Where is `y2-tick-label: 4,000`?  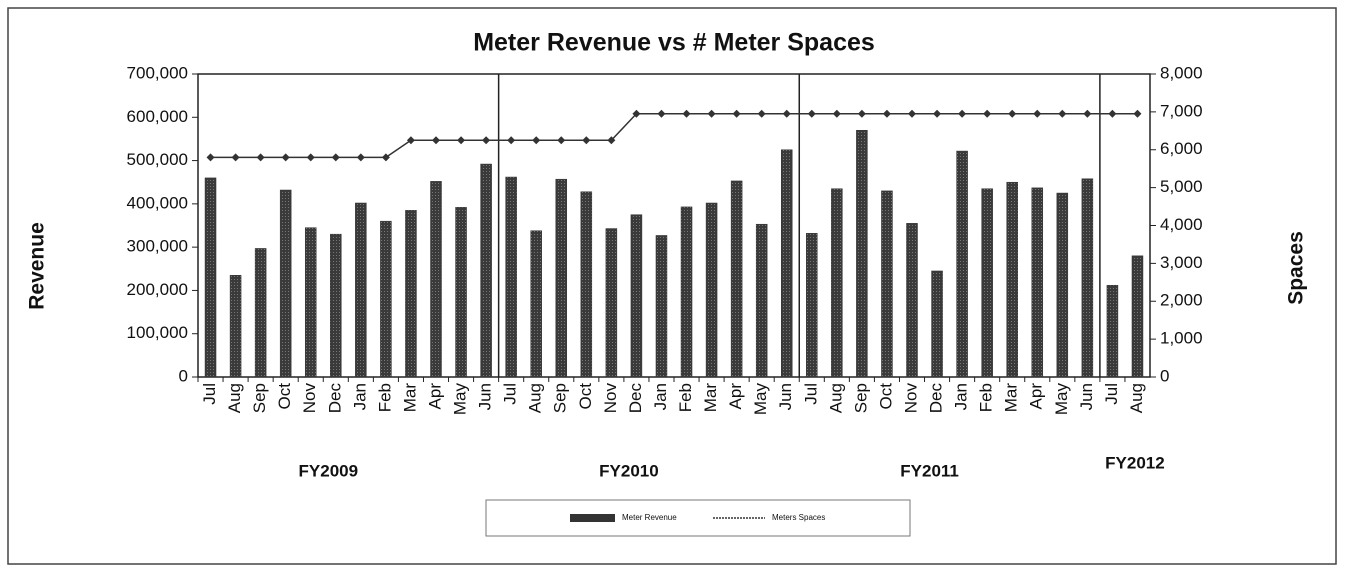
y2-tick-label: 4,000 is located at coordinates (1181, 224).